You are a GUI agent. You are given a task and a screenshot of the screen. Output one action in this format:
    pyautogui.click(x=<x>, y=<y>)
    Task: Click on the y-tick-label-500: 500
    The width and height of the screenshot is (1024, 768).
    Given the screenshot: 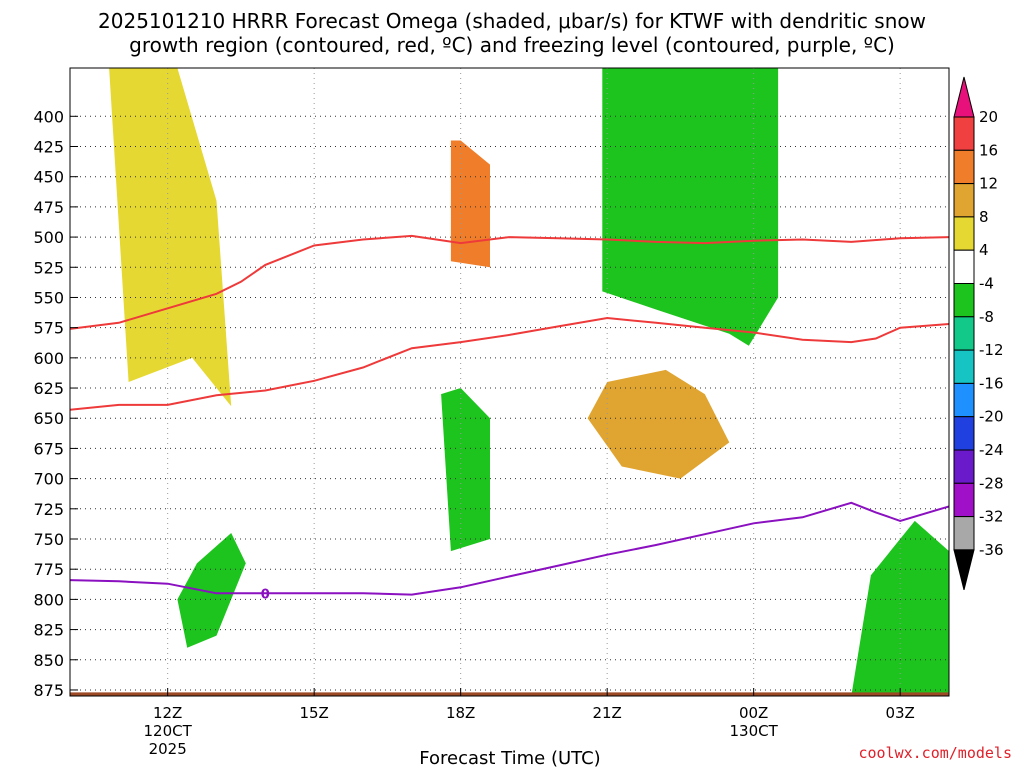 What is the action you would take?
    pyautogui.click(x=48, y=237)
    